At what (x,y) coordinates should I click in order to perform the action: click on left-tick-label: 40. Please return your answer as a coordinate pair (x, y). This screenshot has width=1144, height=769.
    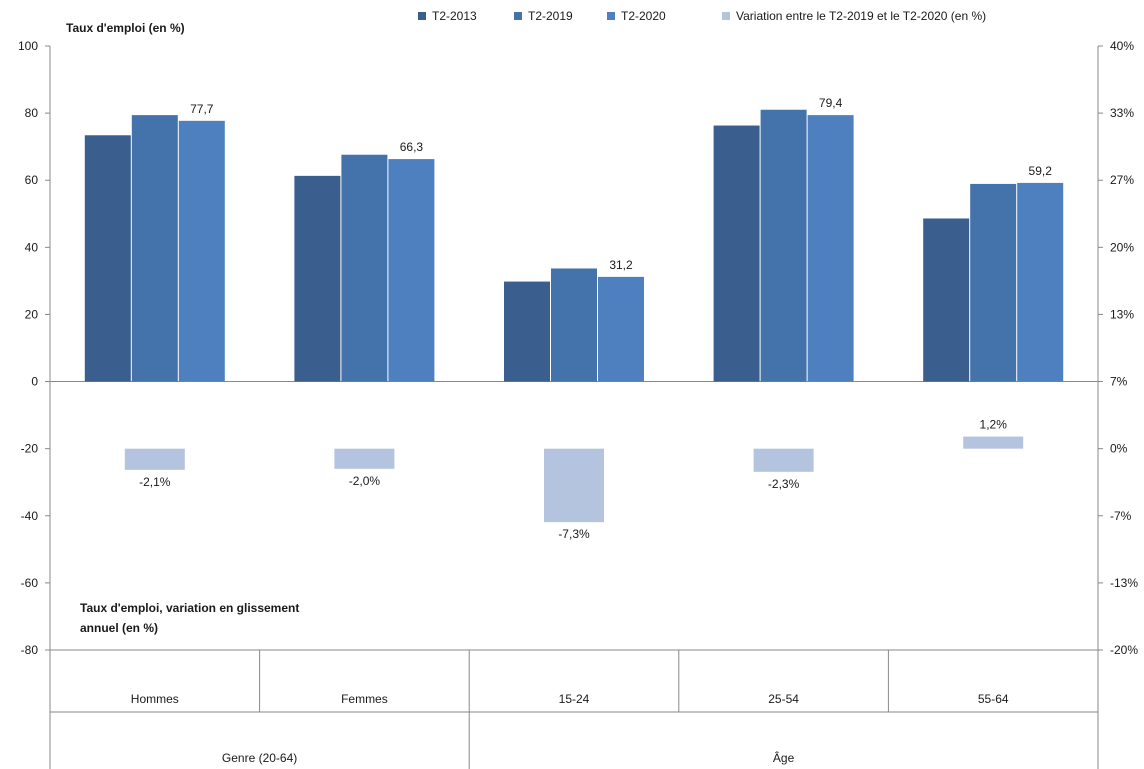
    Looking at the image, I should click on (32, 247).